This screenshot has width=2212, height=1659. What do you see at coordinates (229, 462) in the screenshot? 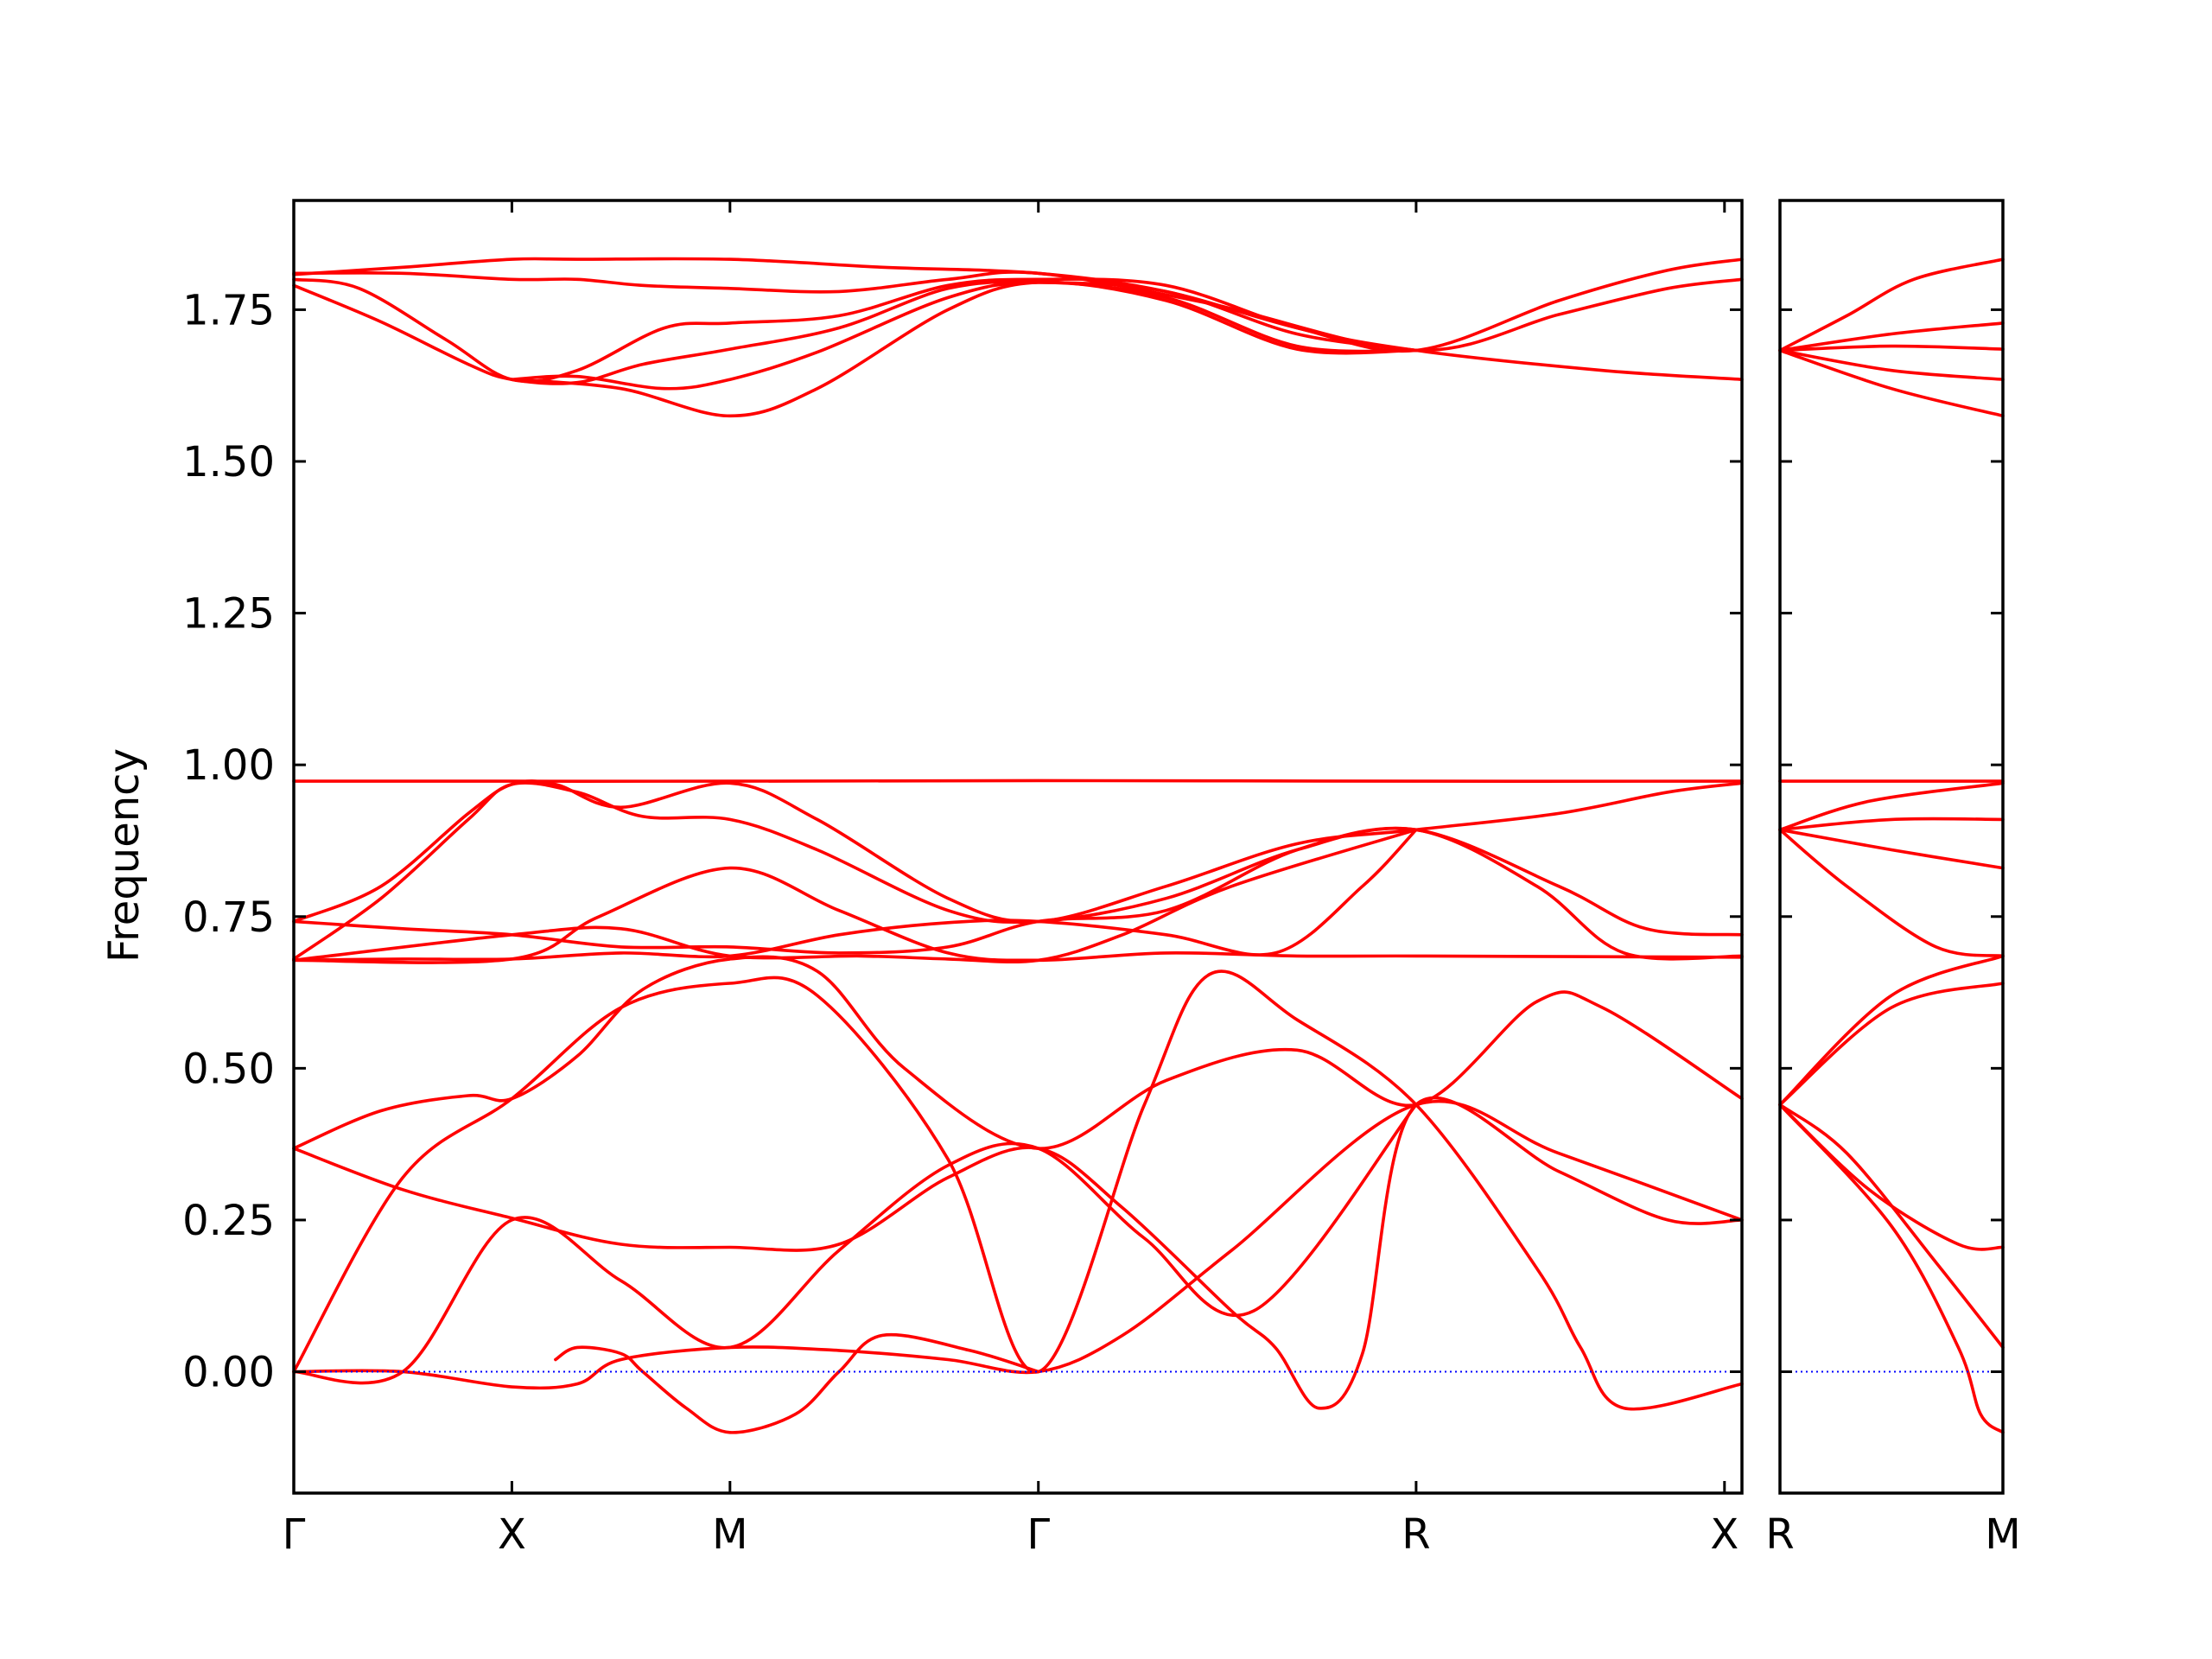
I see `y-tick-label: 1.50` at bounding box center [229, 462].